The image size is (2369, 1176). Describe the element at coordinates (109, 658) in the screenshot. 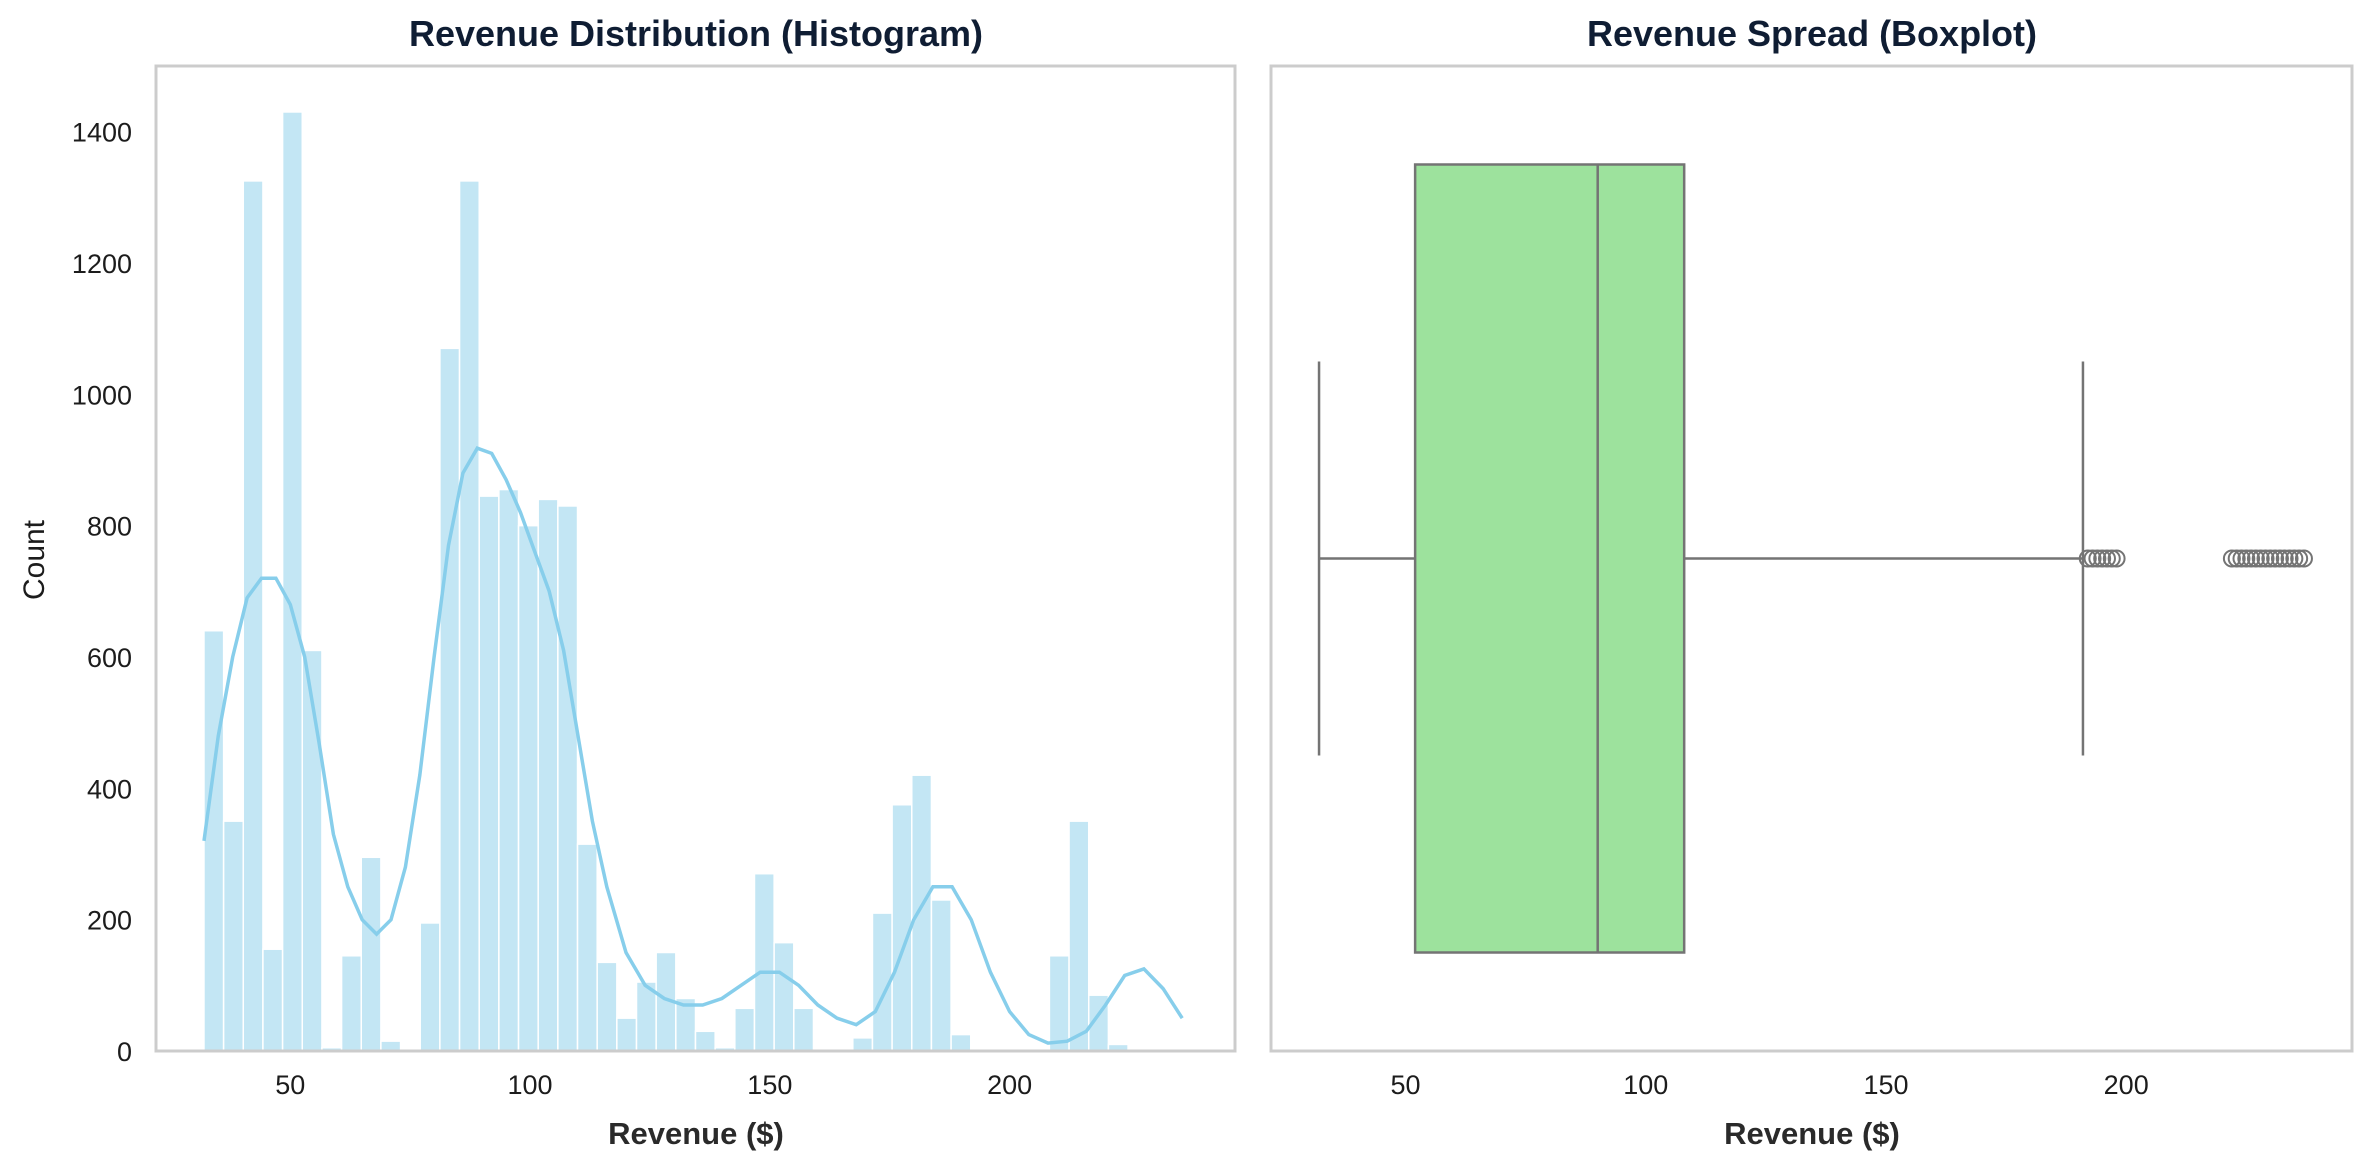

I see `y-tick-label: 600` at that location.